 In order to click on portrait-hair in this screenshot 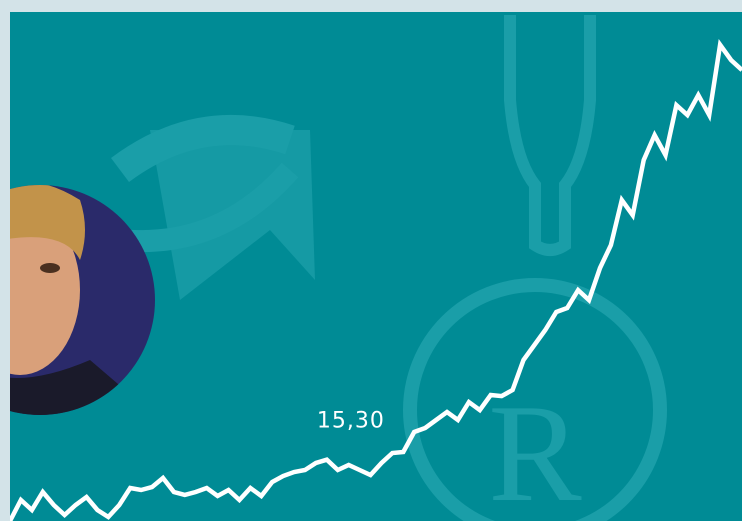, I will do `click(47, 222)`.